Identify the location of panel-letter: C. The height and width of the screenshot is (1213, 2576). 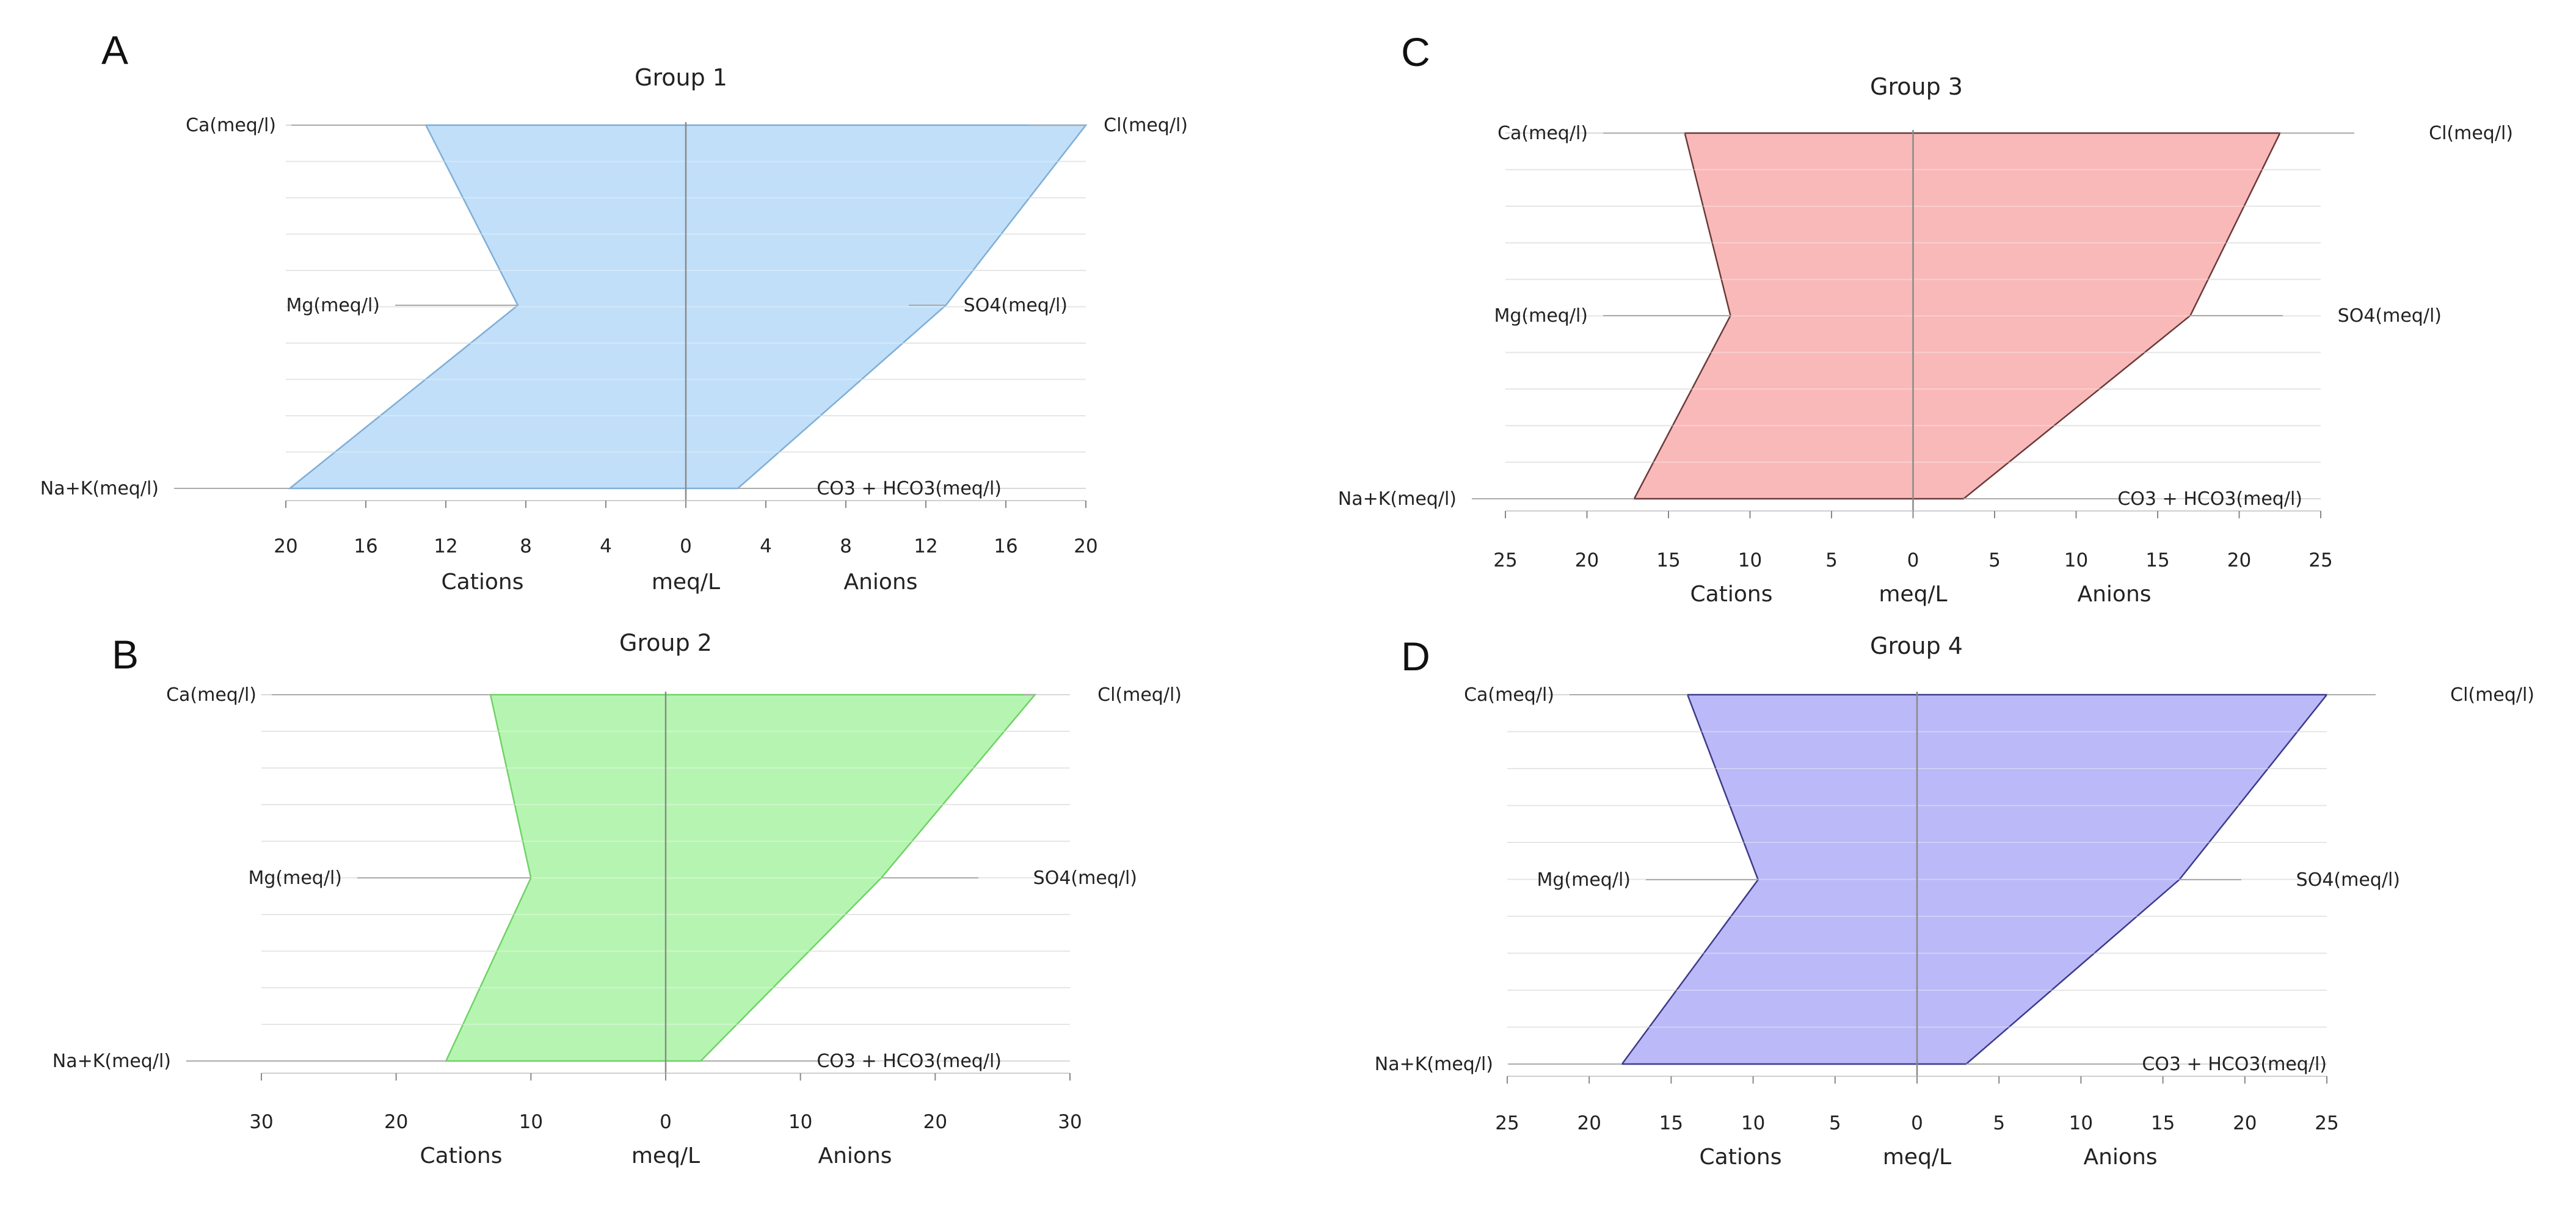
(1416, 51).